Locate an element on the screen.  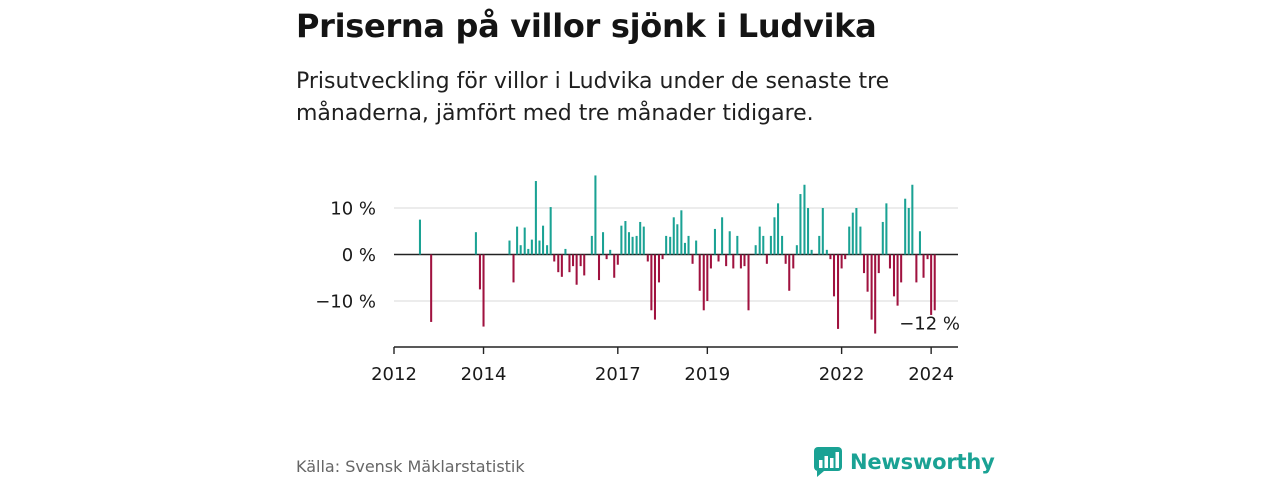
gridlines is located at coordinates (676, 254).